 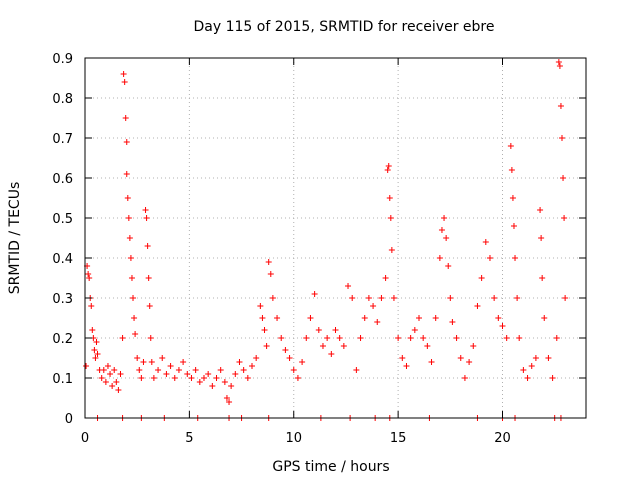 I want to click on x-tick-label: 15, so click(x=398, y=438).